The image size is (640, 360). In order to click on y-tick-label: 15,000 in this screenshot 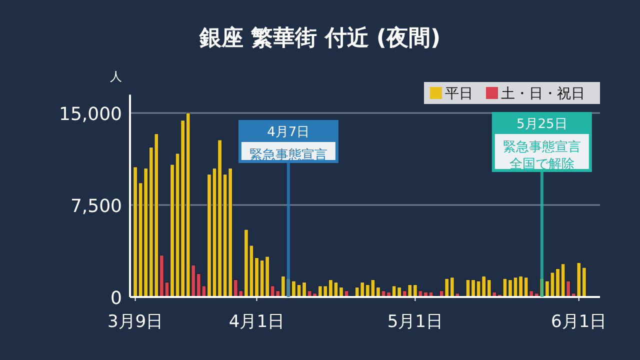, I will do `click(90, 114)`.